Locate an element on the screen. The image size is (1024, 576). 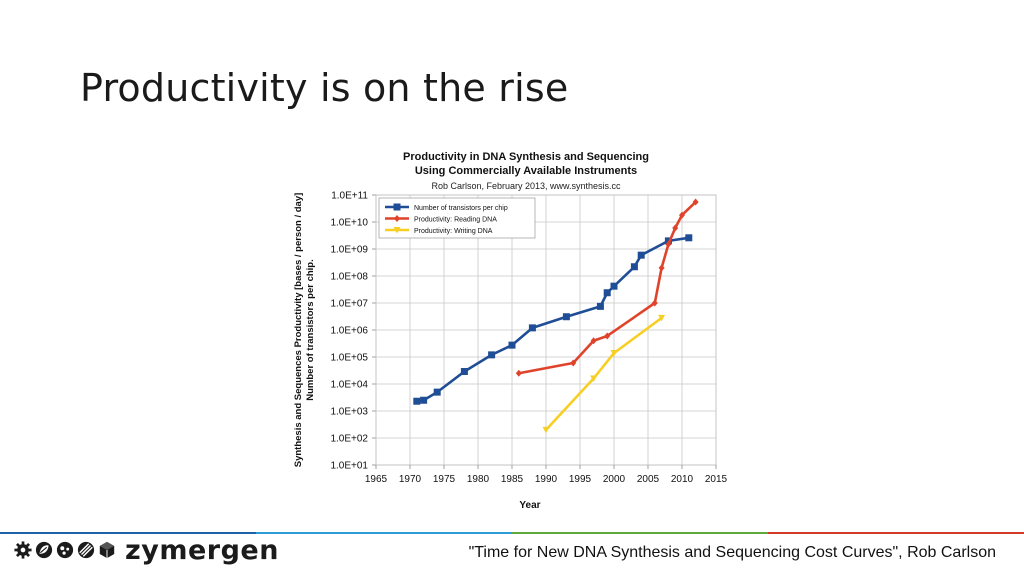
y-tick-label: 1.0E+03 is located at coordinates (349, 412).